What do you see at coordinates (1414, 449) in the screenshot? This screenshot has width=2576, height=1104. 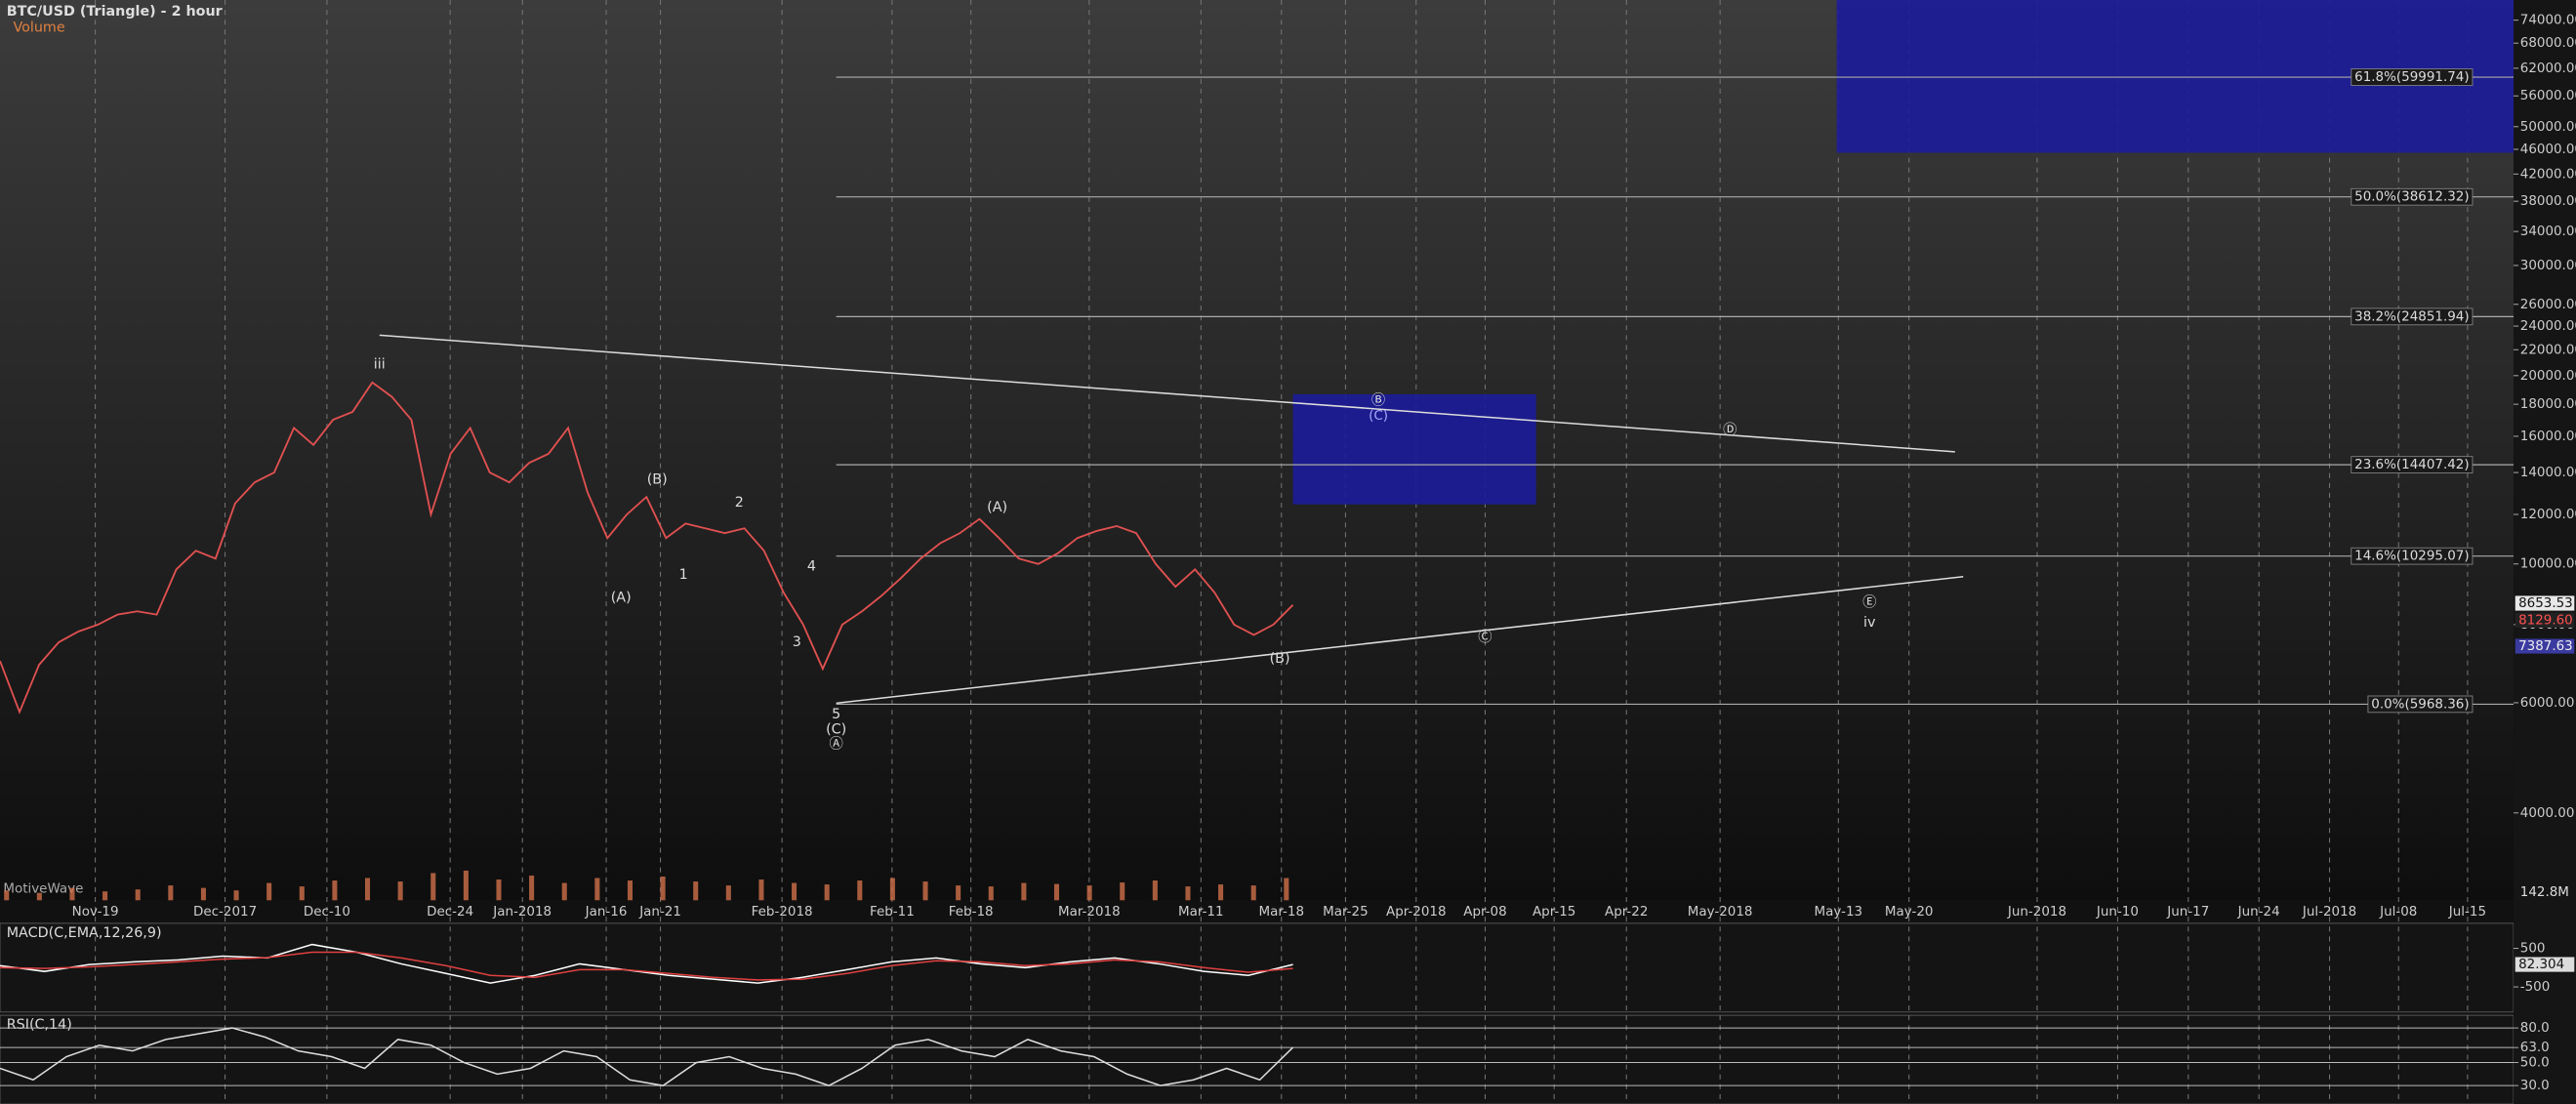 I see `target-box` at bounding box center [1414, 449].